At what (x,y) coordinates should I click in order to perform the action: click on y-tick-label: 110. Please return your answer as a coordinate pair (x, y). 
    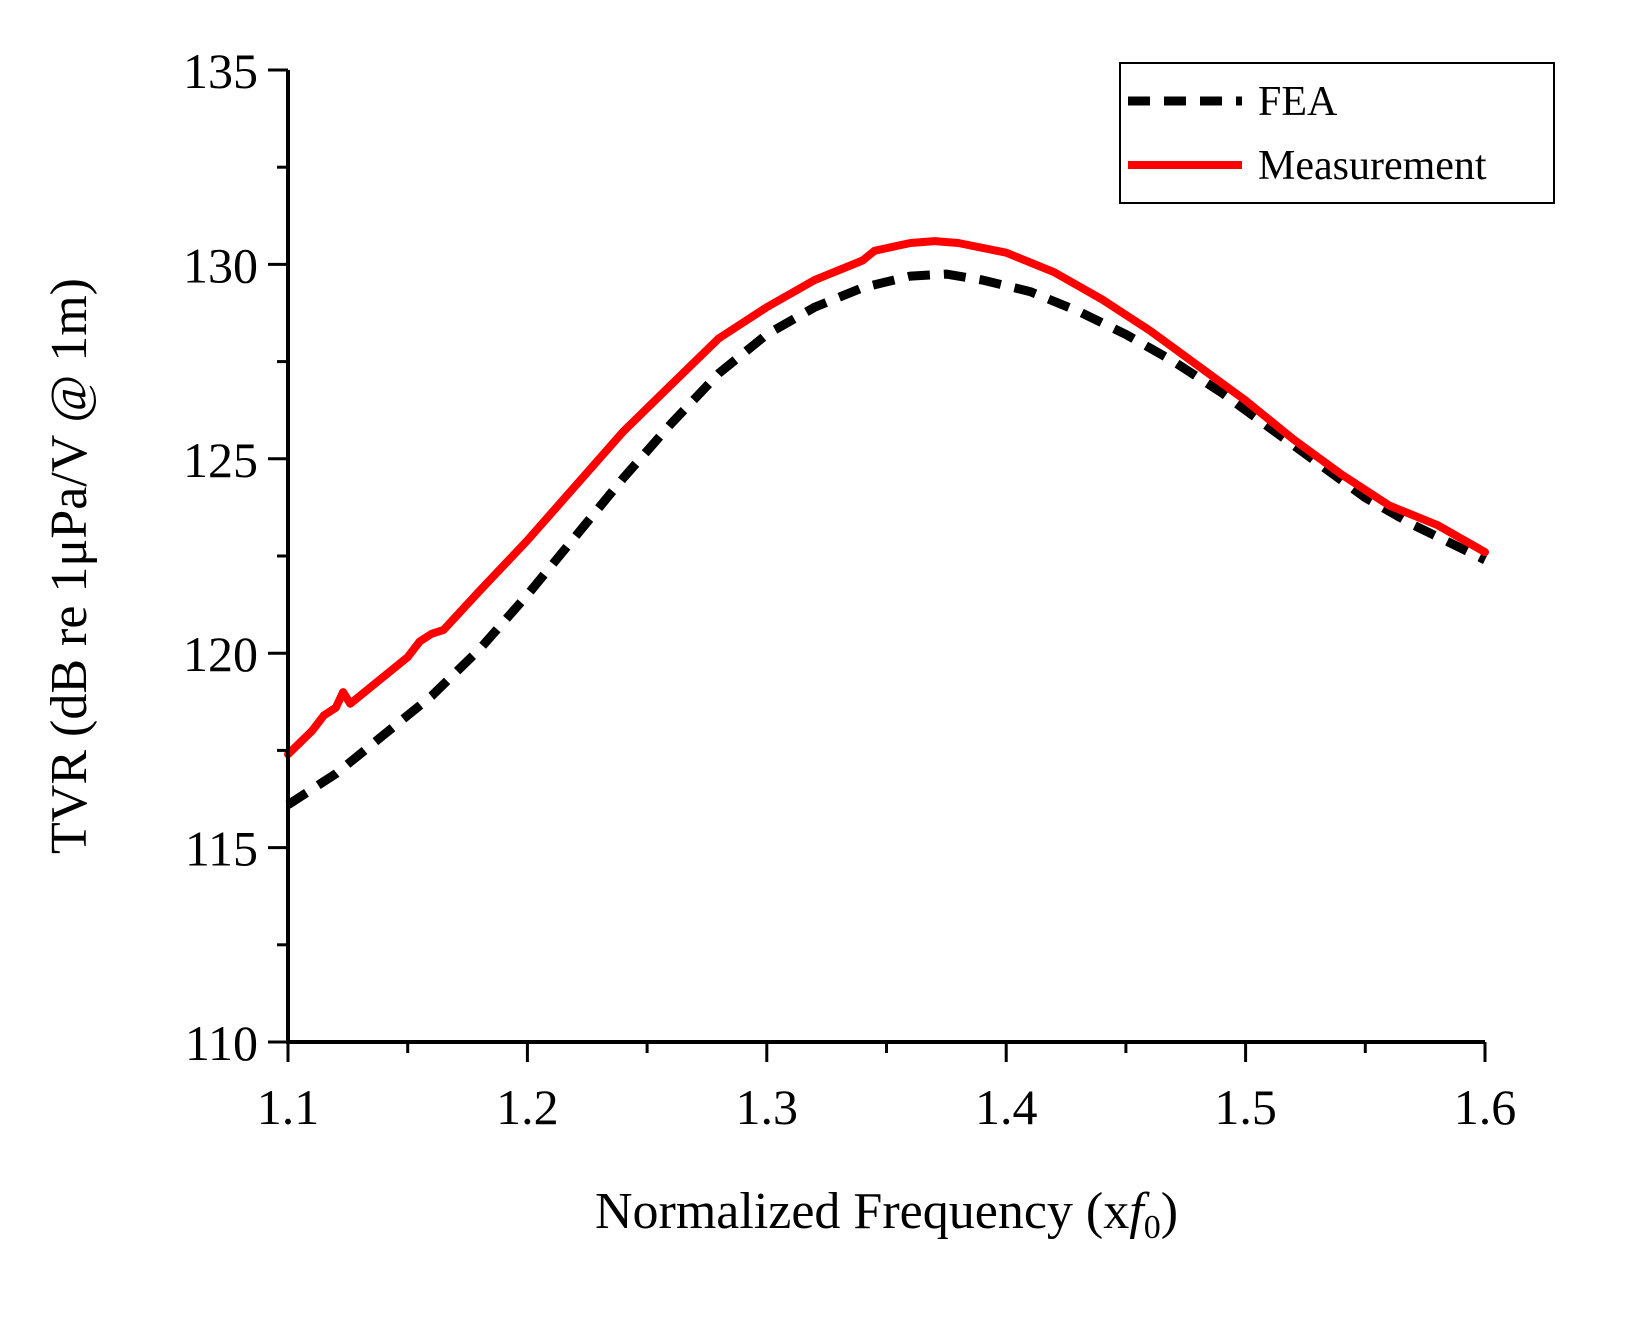
    Looking at the image, I should click on (221, 1043).